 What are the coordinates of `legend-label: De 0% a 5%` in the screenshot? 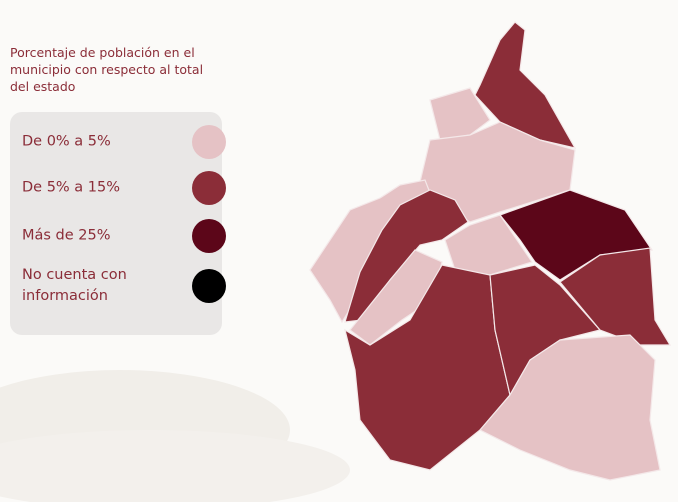 It's located at (66, 141).